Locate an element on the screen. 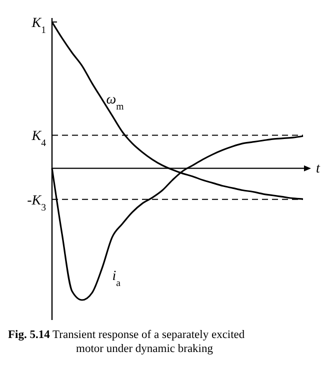 Image resolution: width=336 pixels, height=365 pixels. ref-line-label: -K$_{3}$ is located at coordinates (36, 203).